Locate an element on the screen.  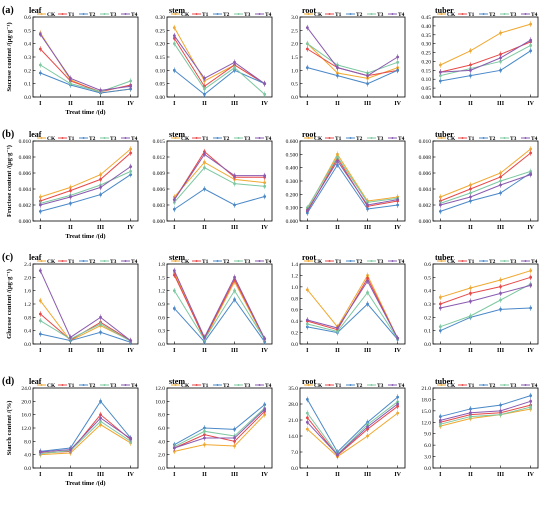
y-tick-label: 0.2 is located at coordinates (27, 71).